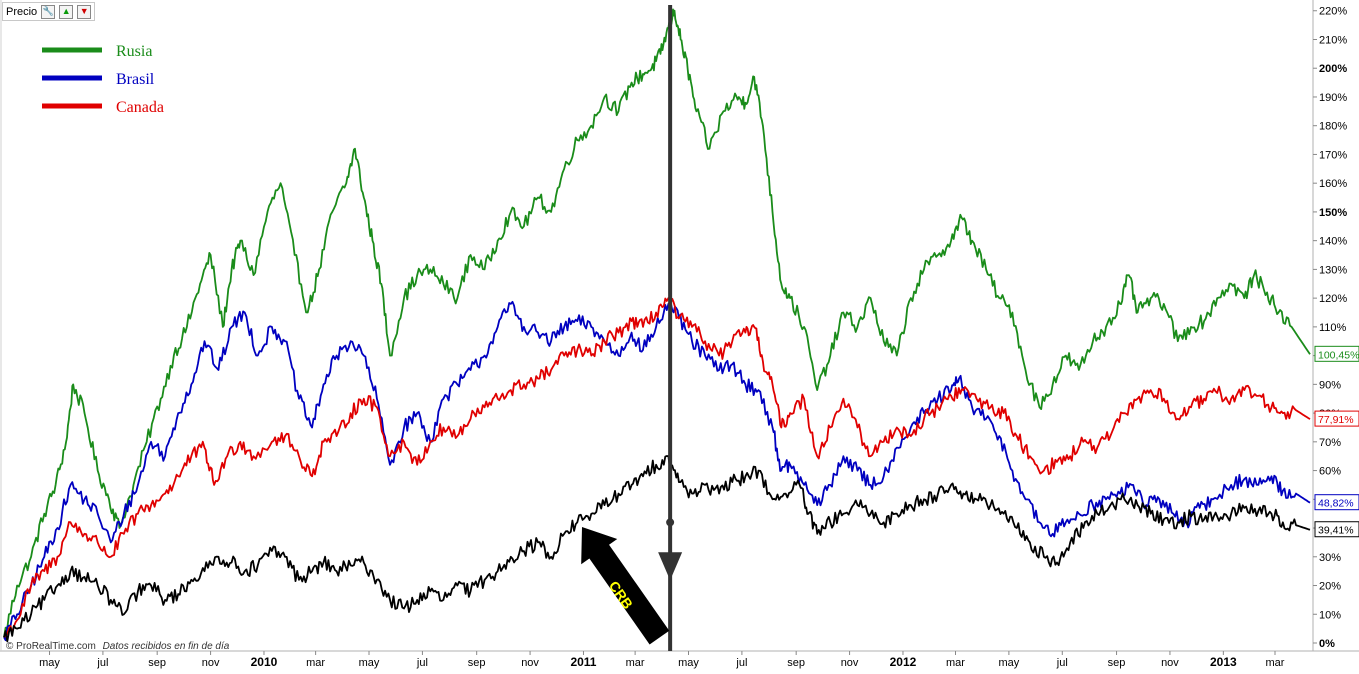 The image size is (1359, 674). What do you see at coordinates (1223, 662) in the screenshot?
I see `x-tick-label: 2013` at bounding box center [1223, 662].